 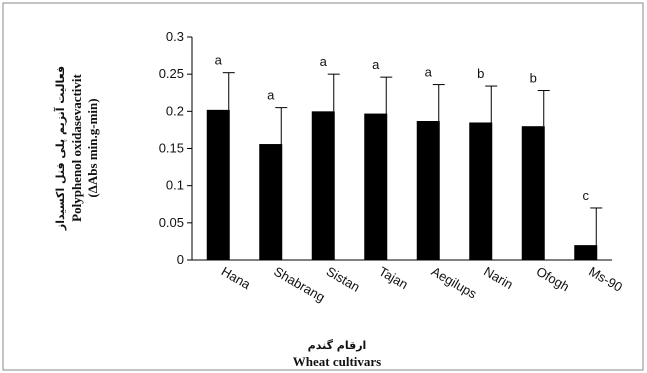 I want to click on significance-label: c, so click(x=586, y=195).